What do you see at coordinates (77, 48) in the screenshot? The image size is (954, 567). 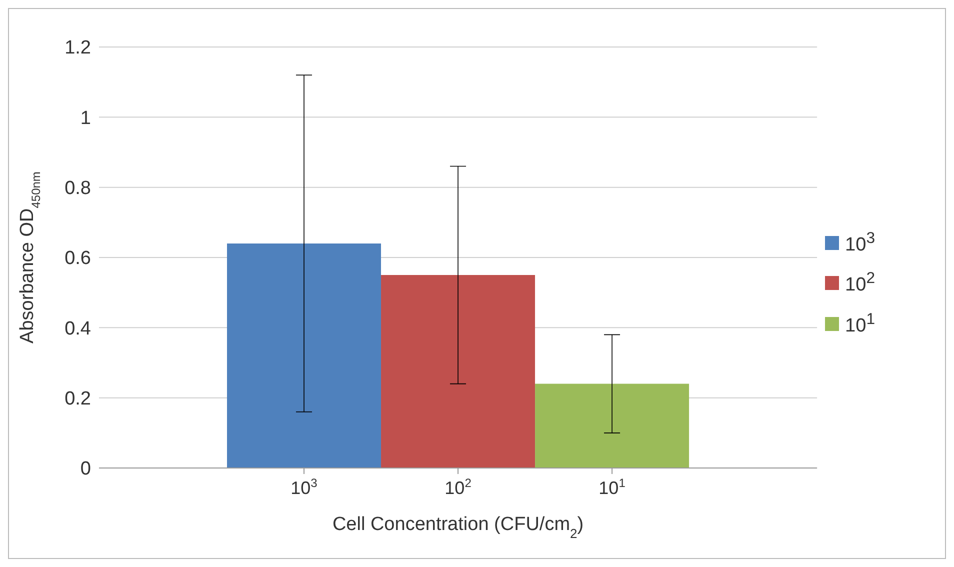 I see `y-tick-label: 1.2` at bounding box center [77, 48].